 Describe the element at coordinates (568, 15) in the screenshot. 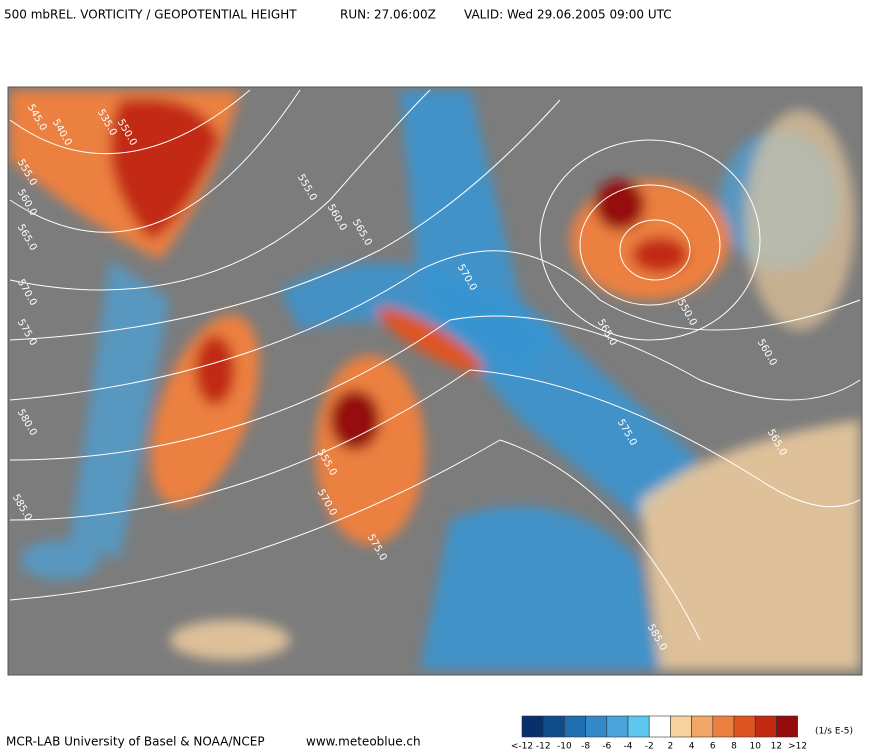

I see `valid: VALID: Wed 29.06.2005 09:00 UTC` at that location.